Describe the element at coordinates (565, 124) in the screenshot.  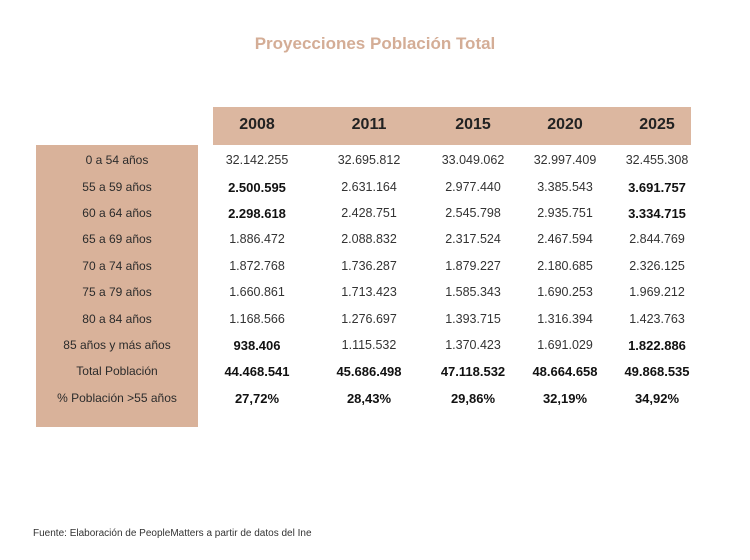
I see `year-header-3: 2020` at that location.